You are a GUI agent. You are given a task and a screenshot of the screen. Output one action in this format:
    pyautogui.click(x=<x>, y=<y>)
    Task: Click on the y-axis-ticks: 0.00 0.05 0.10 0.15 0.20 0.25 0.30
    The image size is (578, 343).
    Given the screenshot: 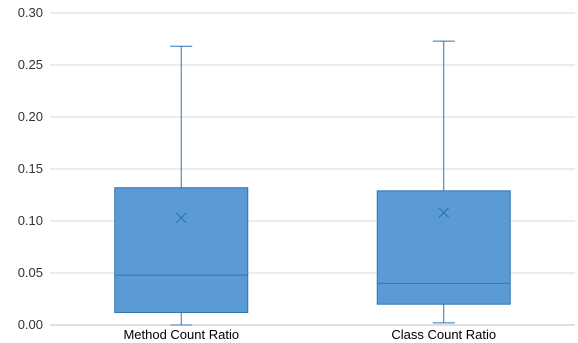 What is the action you would take?
    pyautogui.click(x=30, y=168)
    